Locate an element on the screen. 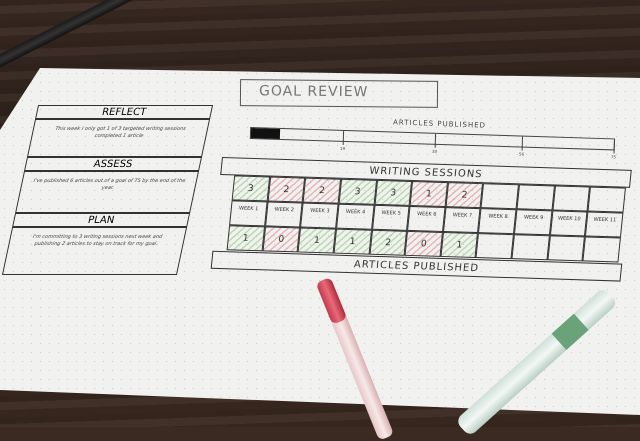 The image size is (640, 441). week-cell: WEEK 7 is located at coordinates (461, 220).